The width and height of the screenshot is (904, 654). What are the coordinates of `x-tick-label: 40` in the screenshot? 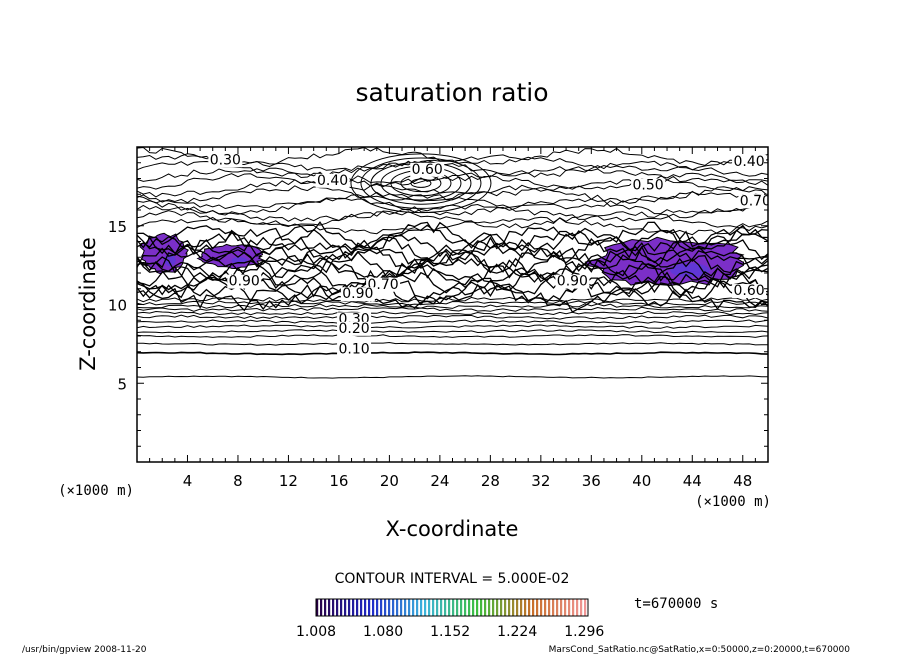 It's located at (641, 481).